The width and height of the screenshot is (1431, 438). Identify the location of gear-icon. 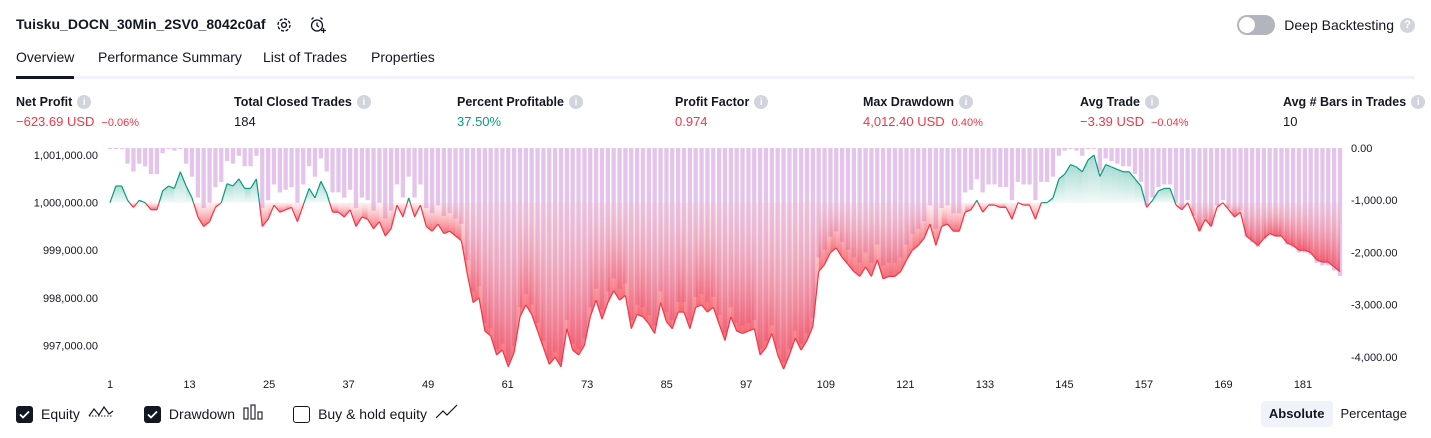
(284, 25).